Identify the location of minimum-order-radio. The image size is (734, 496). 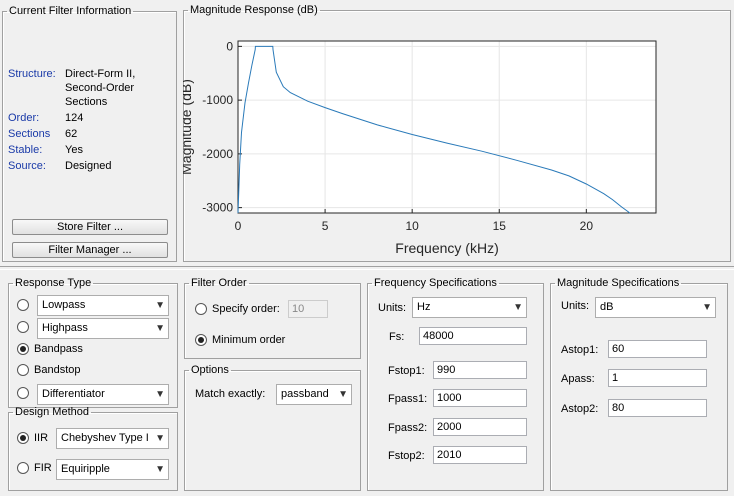
(201, 340).